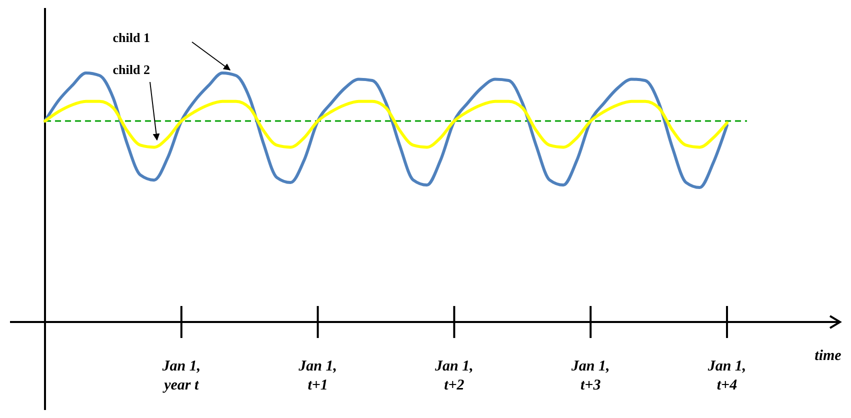 The height and width of the screenshot is (418, 851). I want to click on annotation: child 2, so click(131, 69).